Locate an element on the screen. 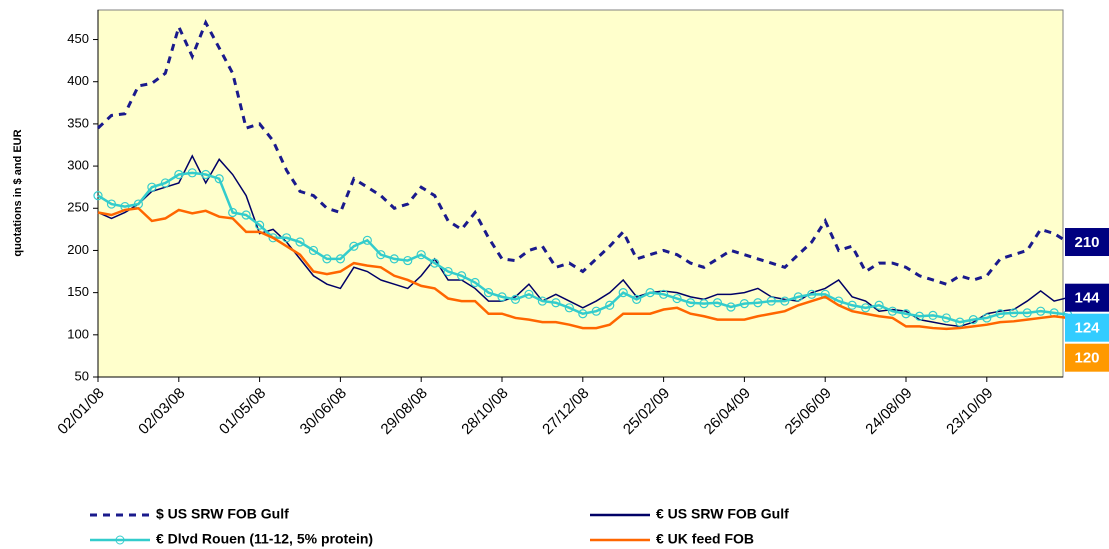 This screenshot has width=1109, height=549. x-tick-label: 29/08/08 is located at coordinates (404, 411).